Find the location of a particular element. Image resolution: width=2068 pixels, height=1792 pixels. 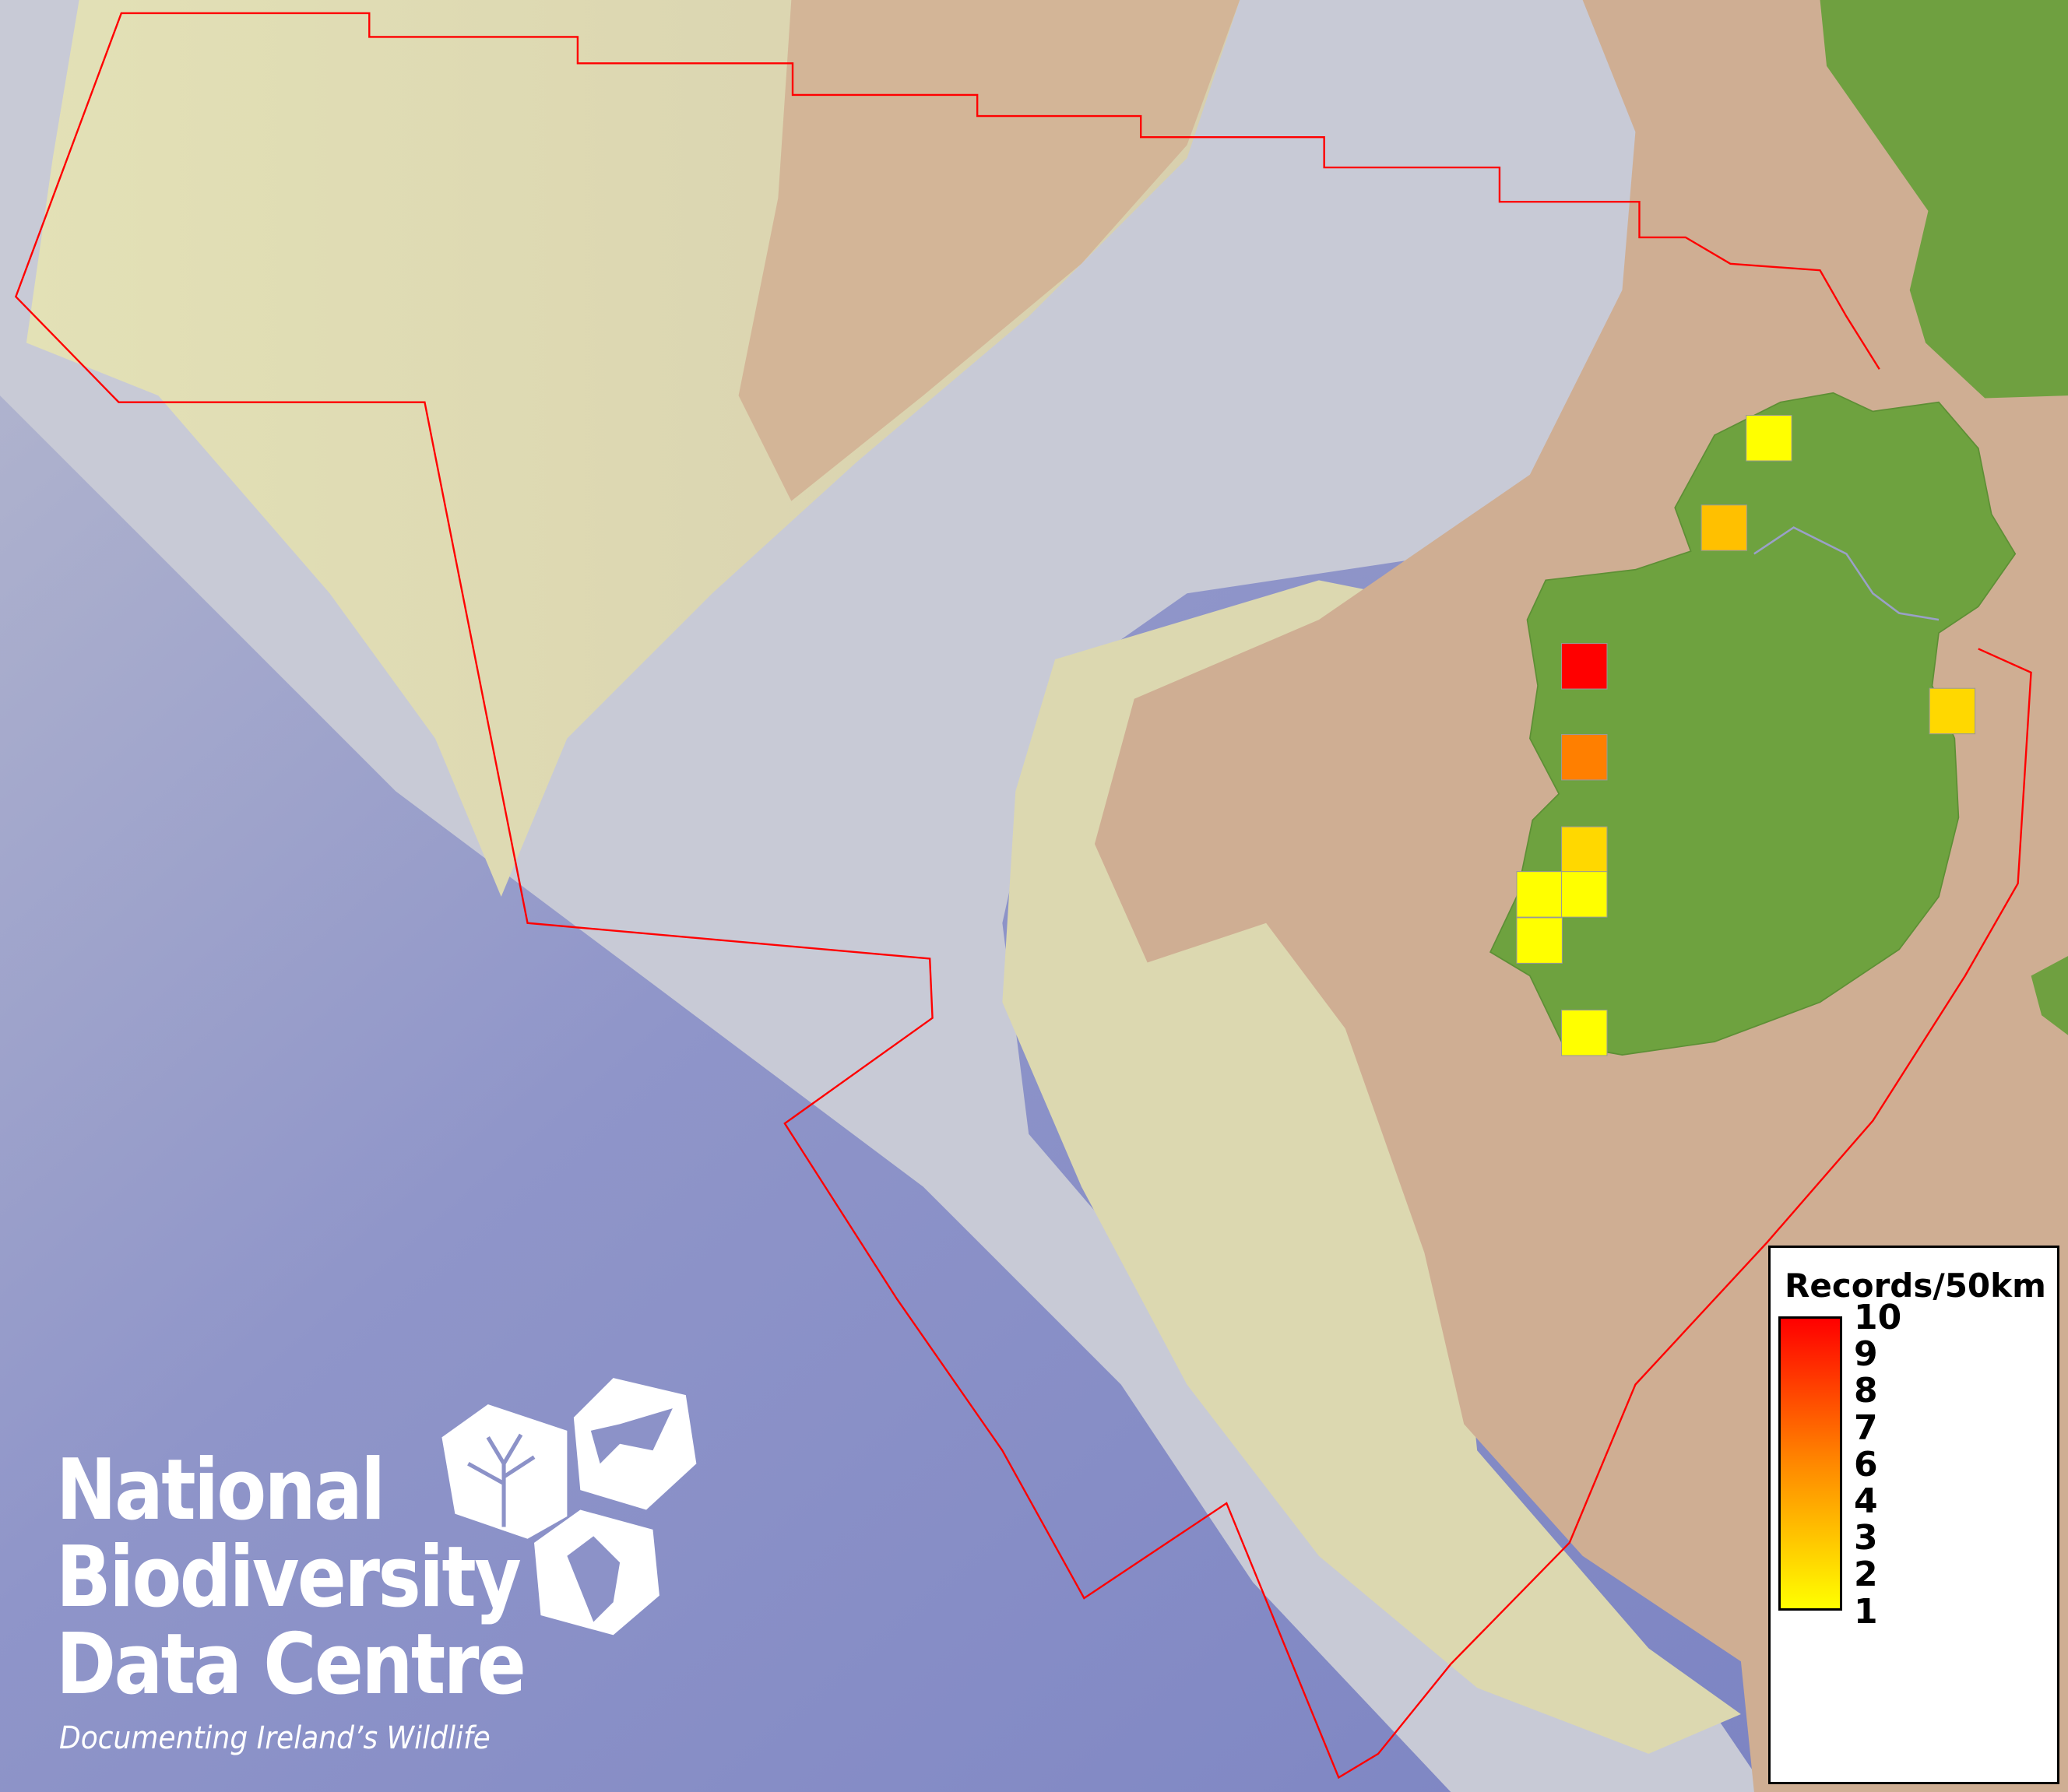

nbdc-logo-hexagons is located at coordinates (569, 1507).